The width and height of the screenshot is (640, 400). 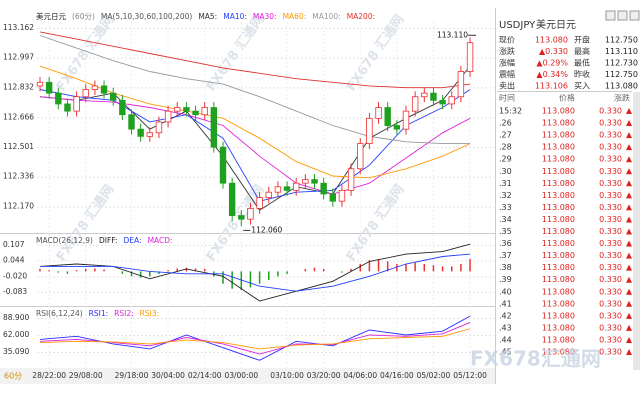 What do you see at coordinates (505, 159) in the screenshot?
I see `tick-time: .29` at bounding box center [505, 159].